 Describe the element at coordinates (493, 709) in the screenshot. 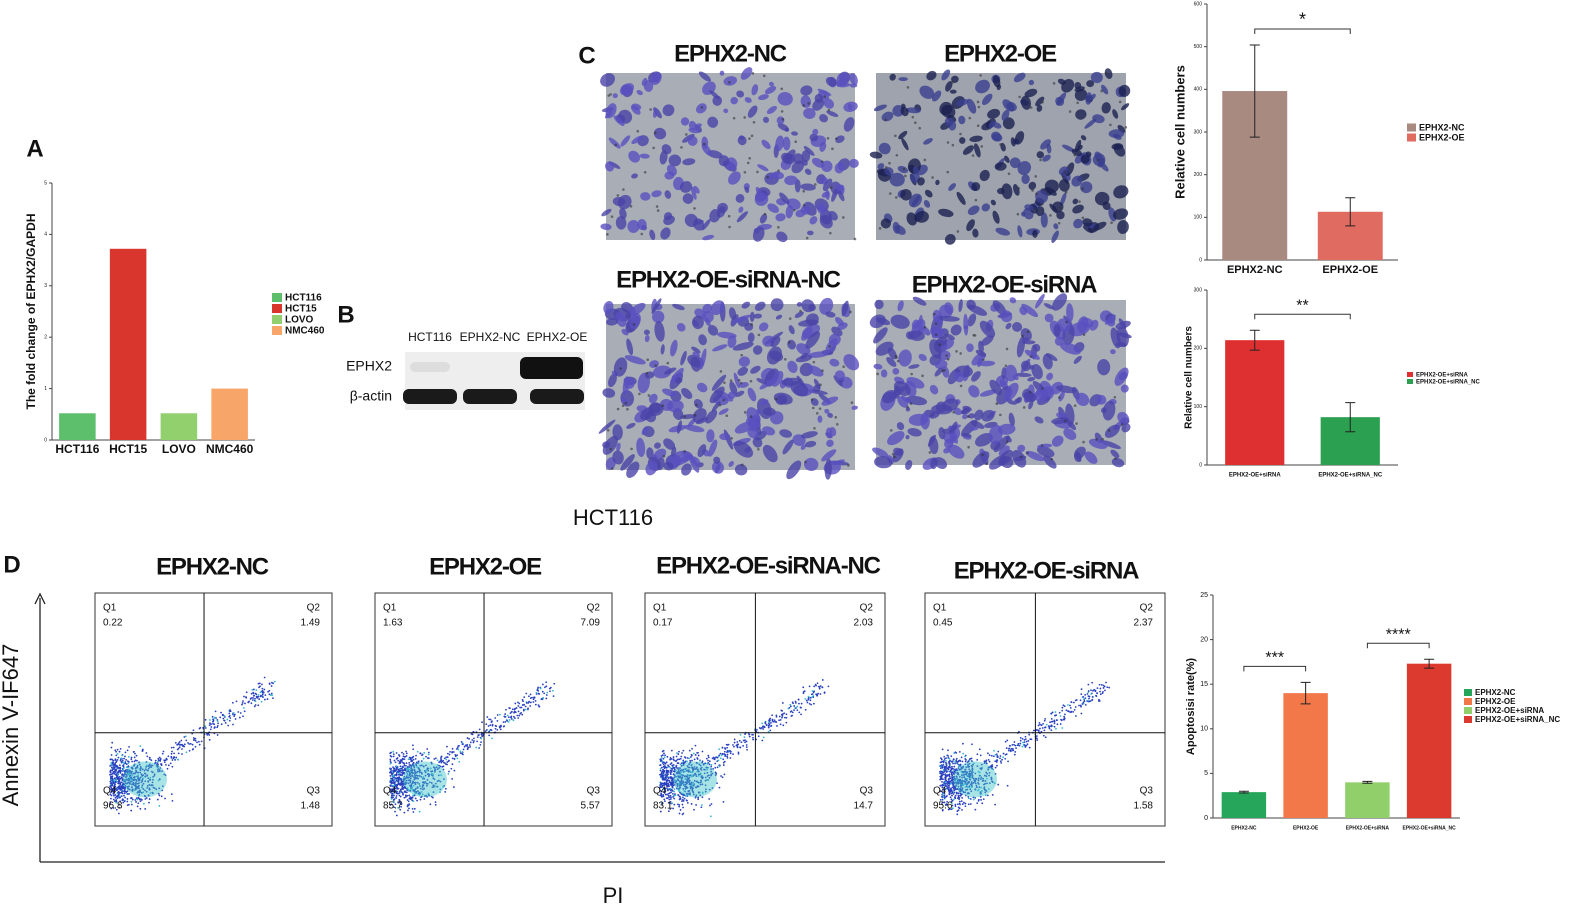

I see `flow-plot` at that location.